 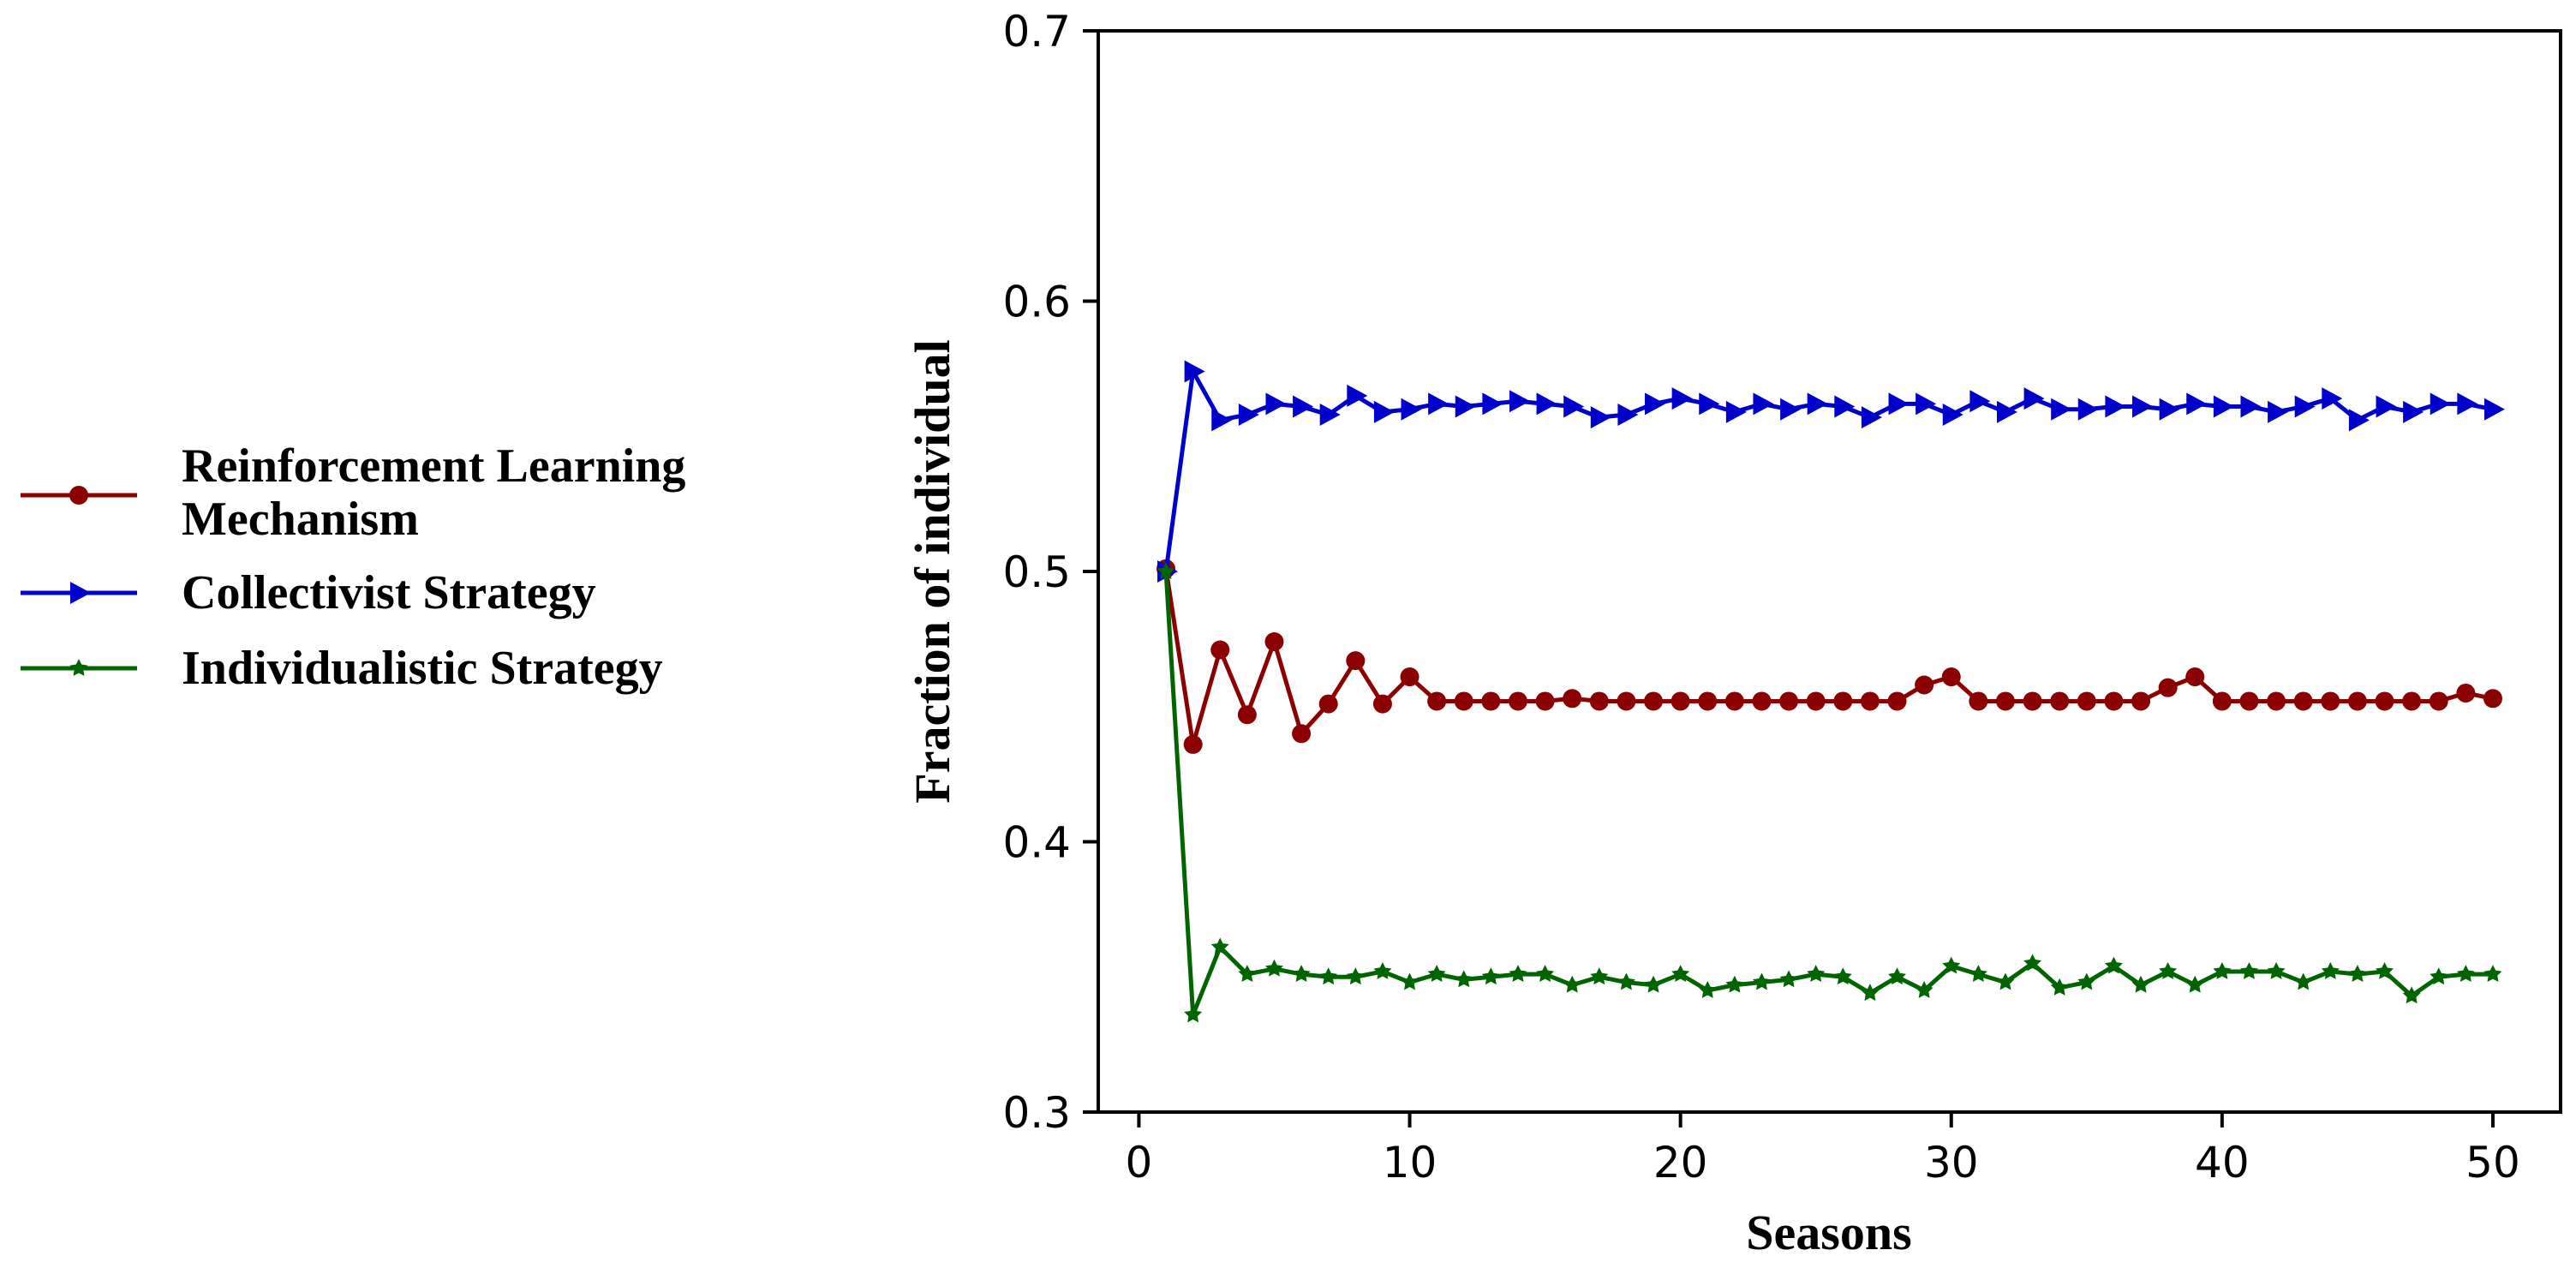 I want to click on y-tick-label: 0.3, so click(x=1037, y=1113).